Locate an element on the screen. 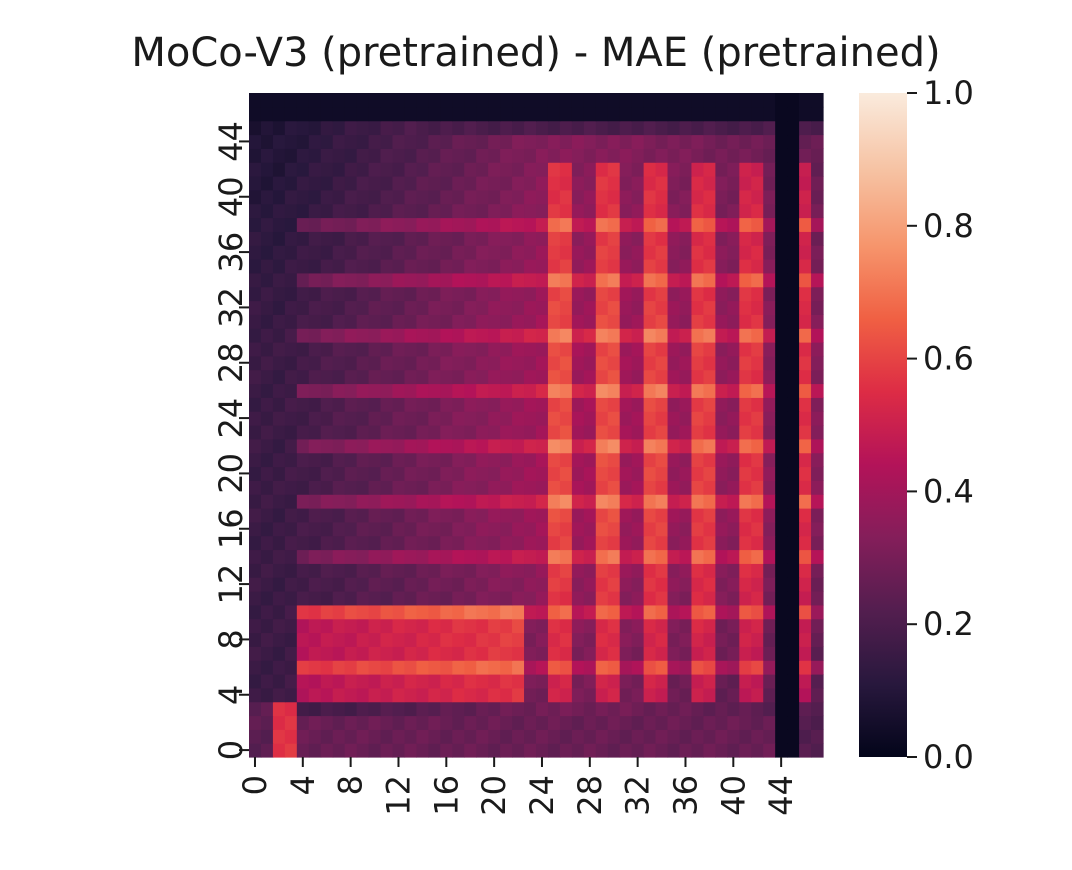 Image resolution: width=1072 pixels, height=870 pixels. y-tick-label: 20 is located at coordinates (231, 473).